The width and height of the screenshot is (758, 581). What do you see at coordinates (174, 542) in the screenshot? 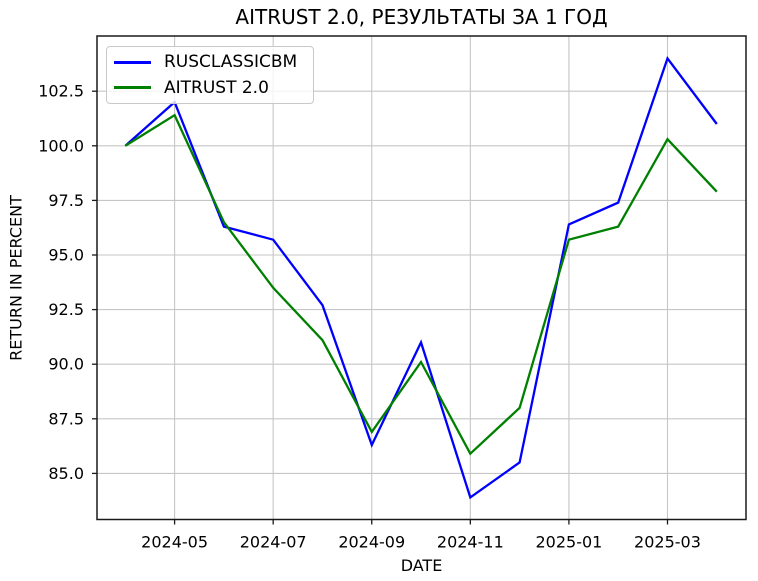
I see `x-tick-label: 2024-05` at bounding box center [174, 542].